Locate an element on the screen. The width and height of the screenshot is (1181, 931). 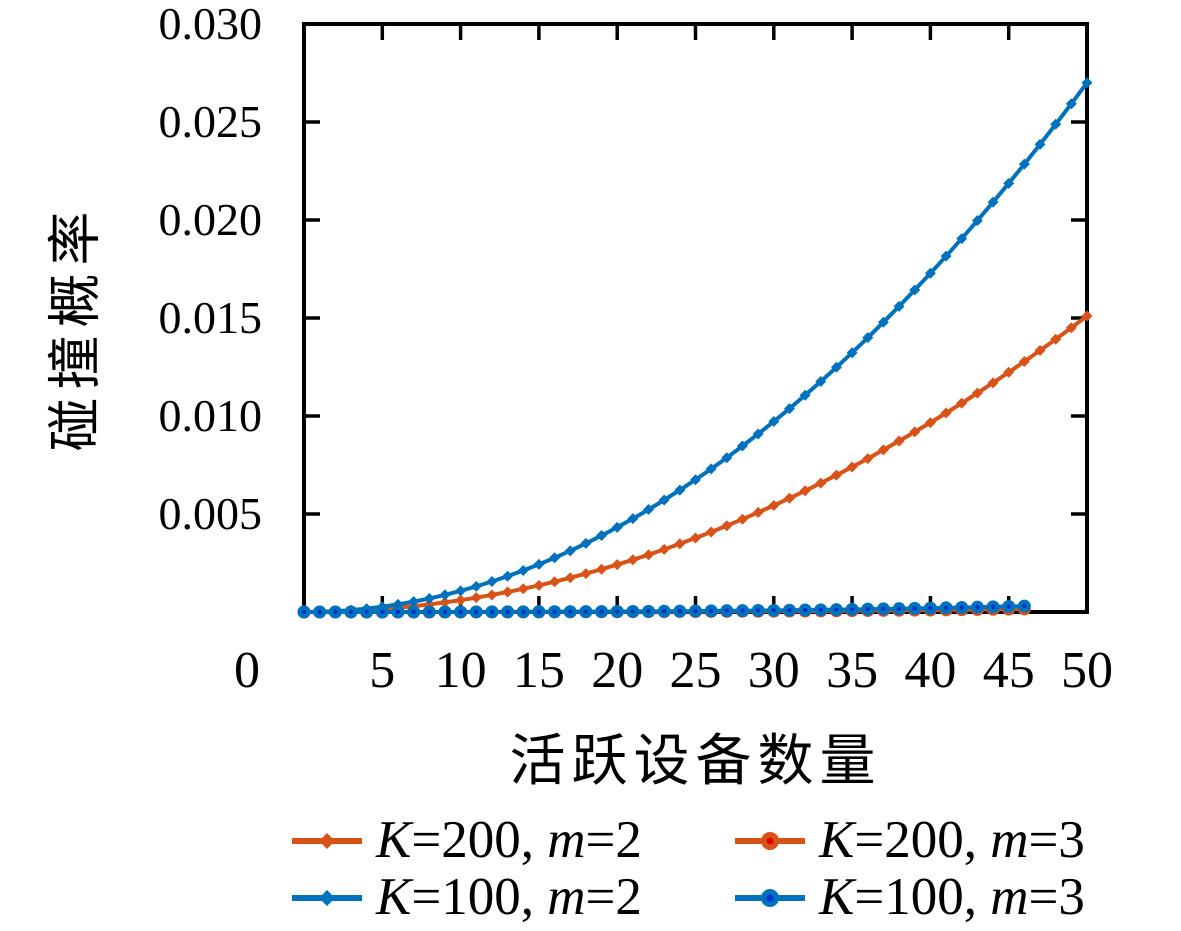
y-tick-label: 0.015 is located at coordinates (211, 317).